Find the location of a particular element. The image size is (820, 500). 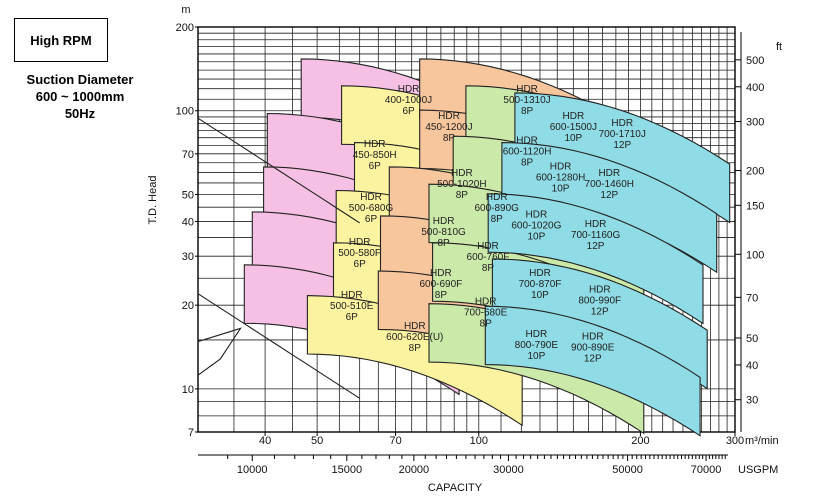

pump-label-0-0: HDR is located at coordinates (409, 89).